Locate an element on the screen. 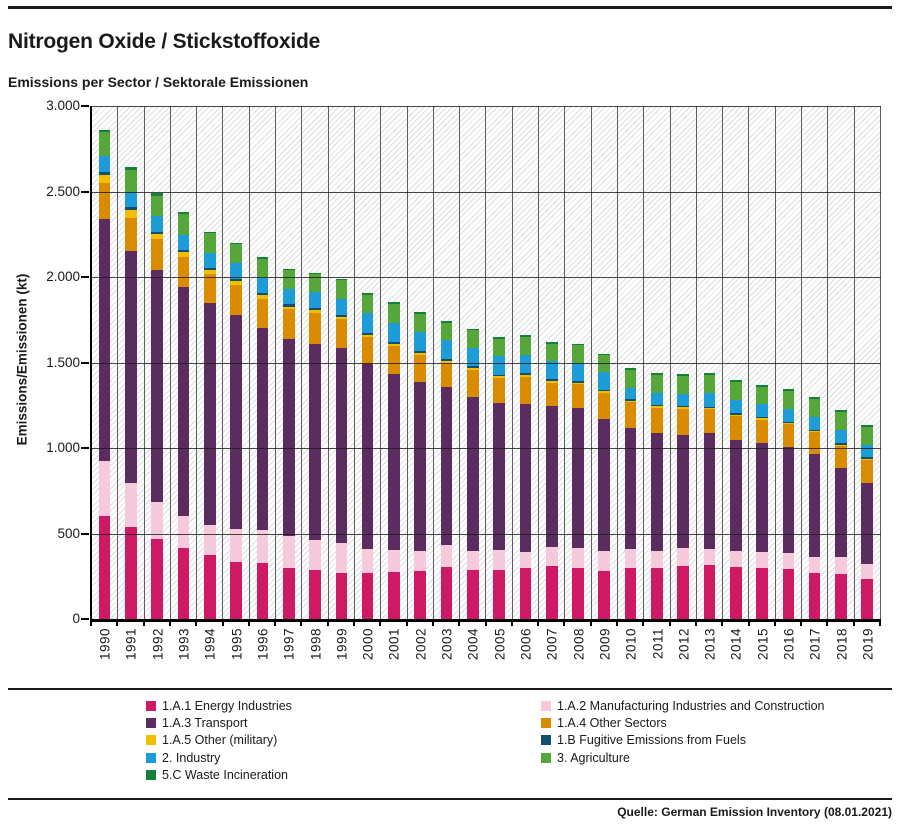  segment-1991-1.A.1 is located at coordinates (131, 572).